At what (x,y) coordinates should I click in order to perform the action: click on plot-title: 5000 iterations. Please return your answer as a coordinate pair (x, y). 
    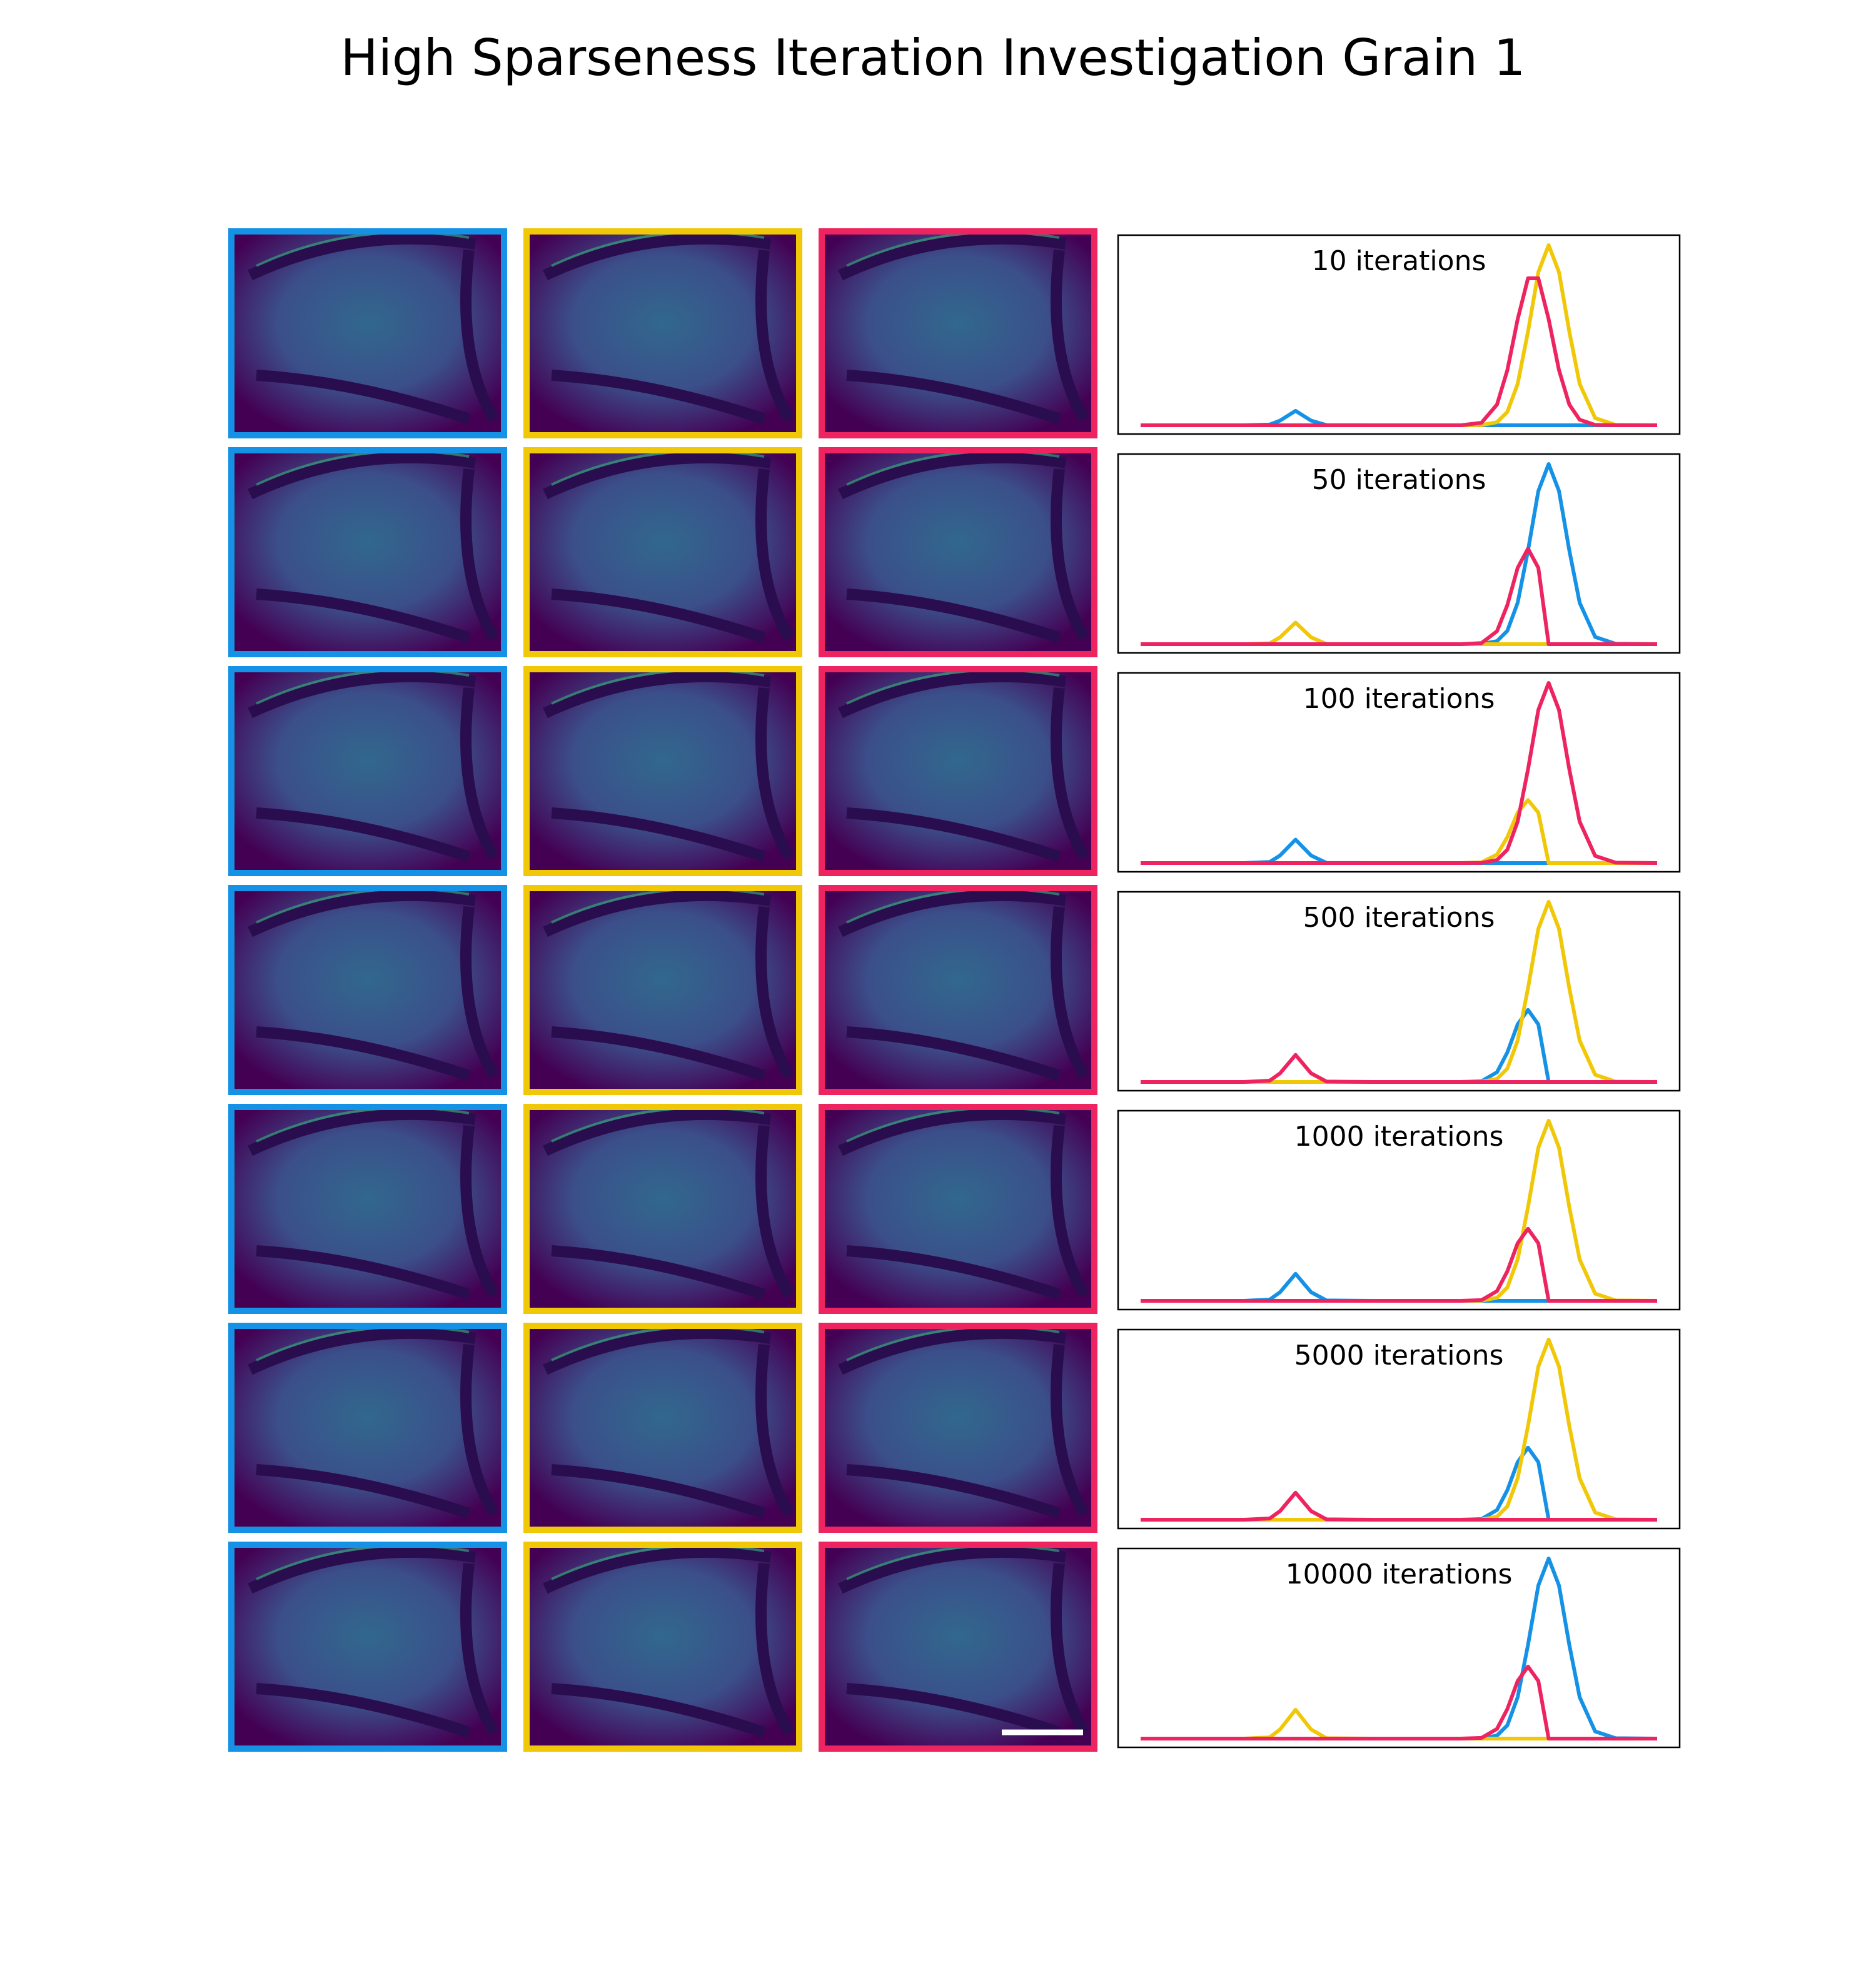
    Looking at the image, I should click on (1399, 1355).